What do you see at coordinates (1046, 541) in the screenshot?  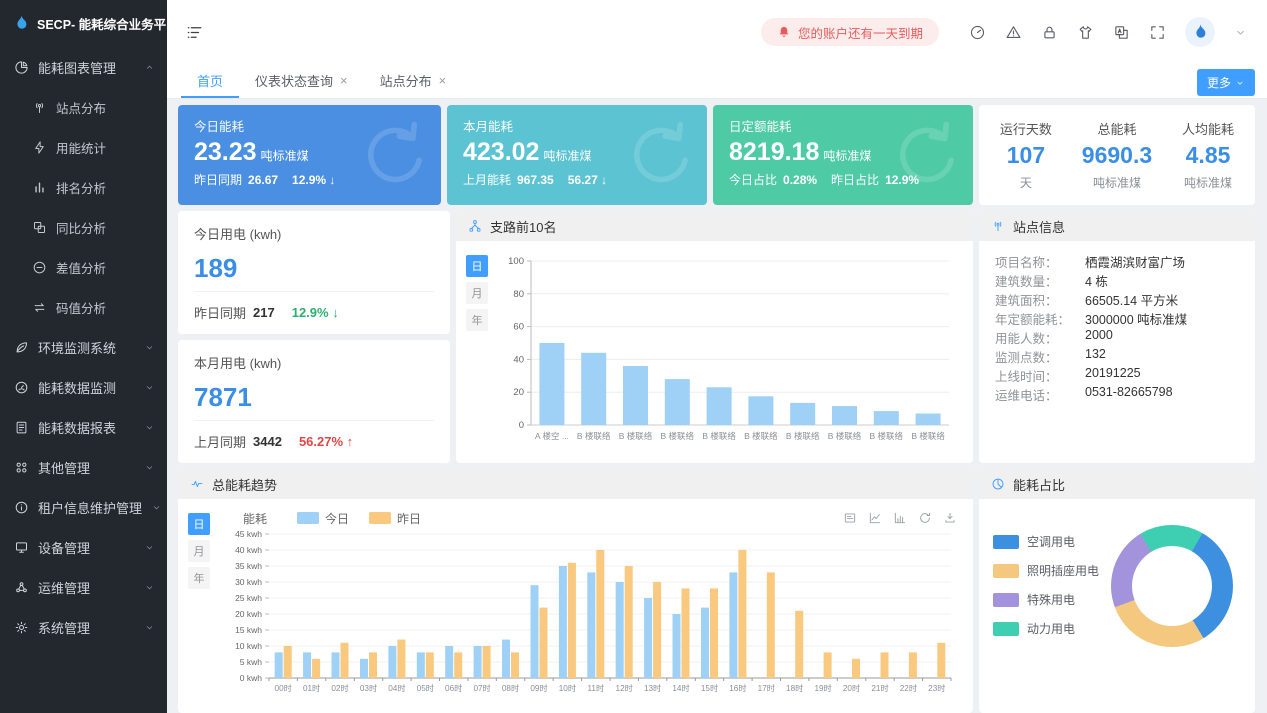 I see `pie-legend-空调用电: 空调用电` at bounding box center [1046, 541].